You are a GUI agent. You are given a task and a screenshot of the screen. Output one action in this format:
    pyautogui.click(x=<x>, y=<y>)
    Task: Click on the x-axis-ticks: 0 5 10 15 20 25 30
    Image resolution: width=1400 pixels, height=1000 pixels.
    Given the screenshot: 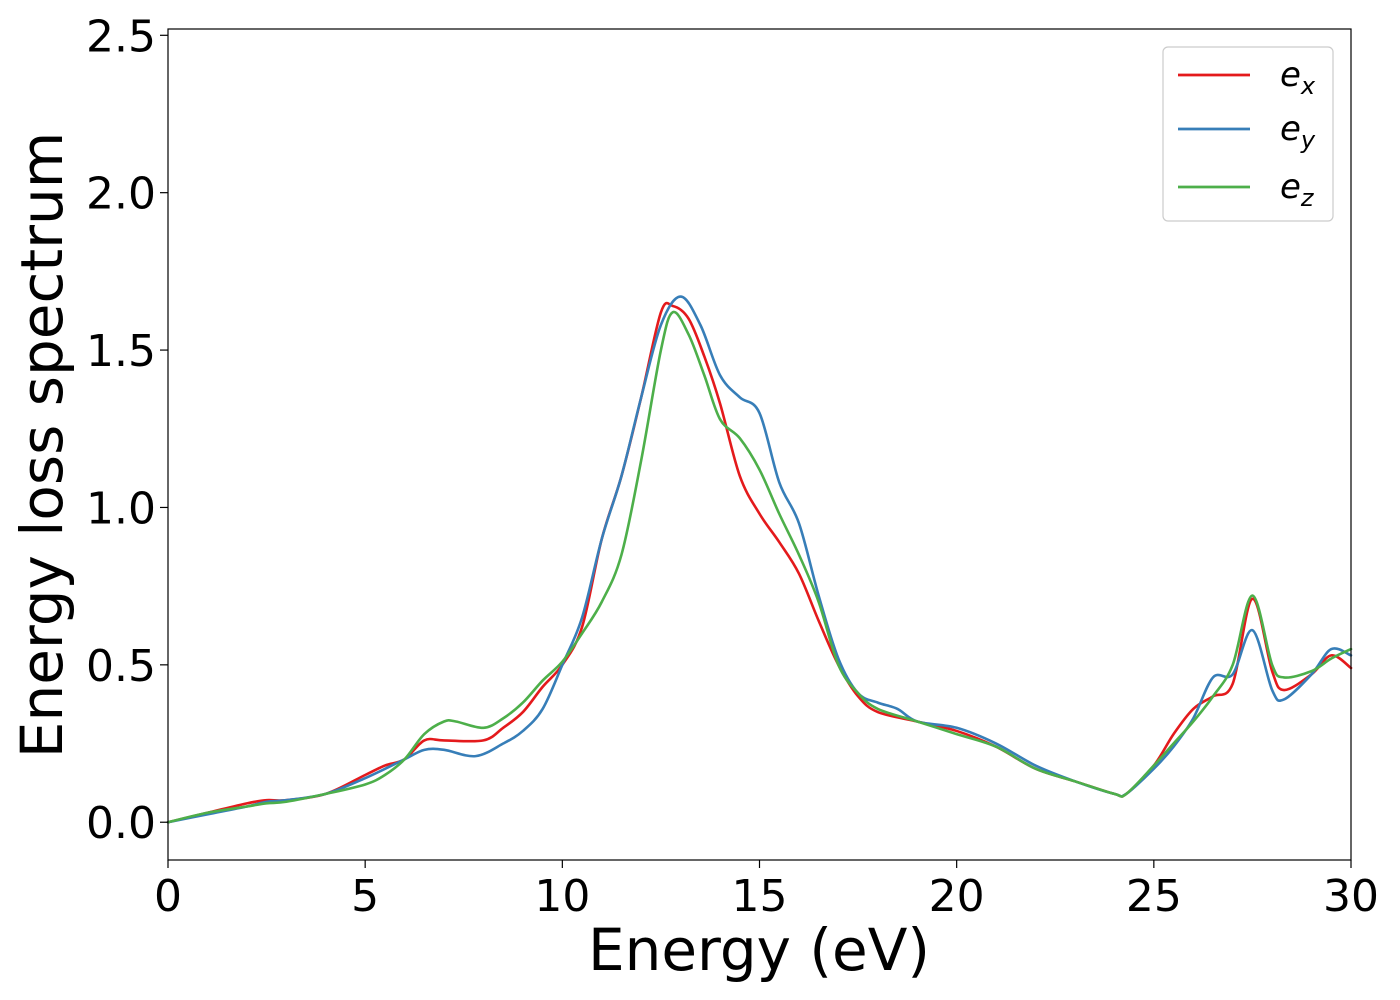 What is the action you would take?
    pyautogui.click(x=766, y=891)
    